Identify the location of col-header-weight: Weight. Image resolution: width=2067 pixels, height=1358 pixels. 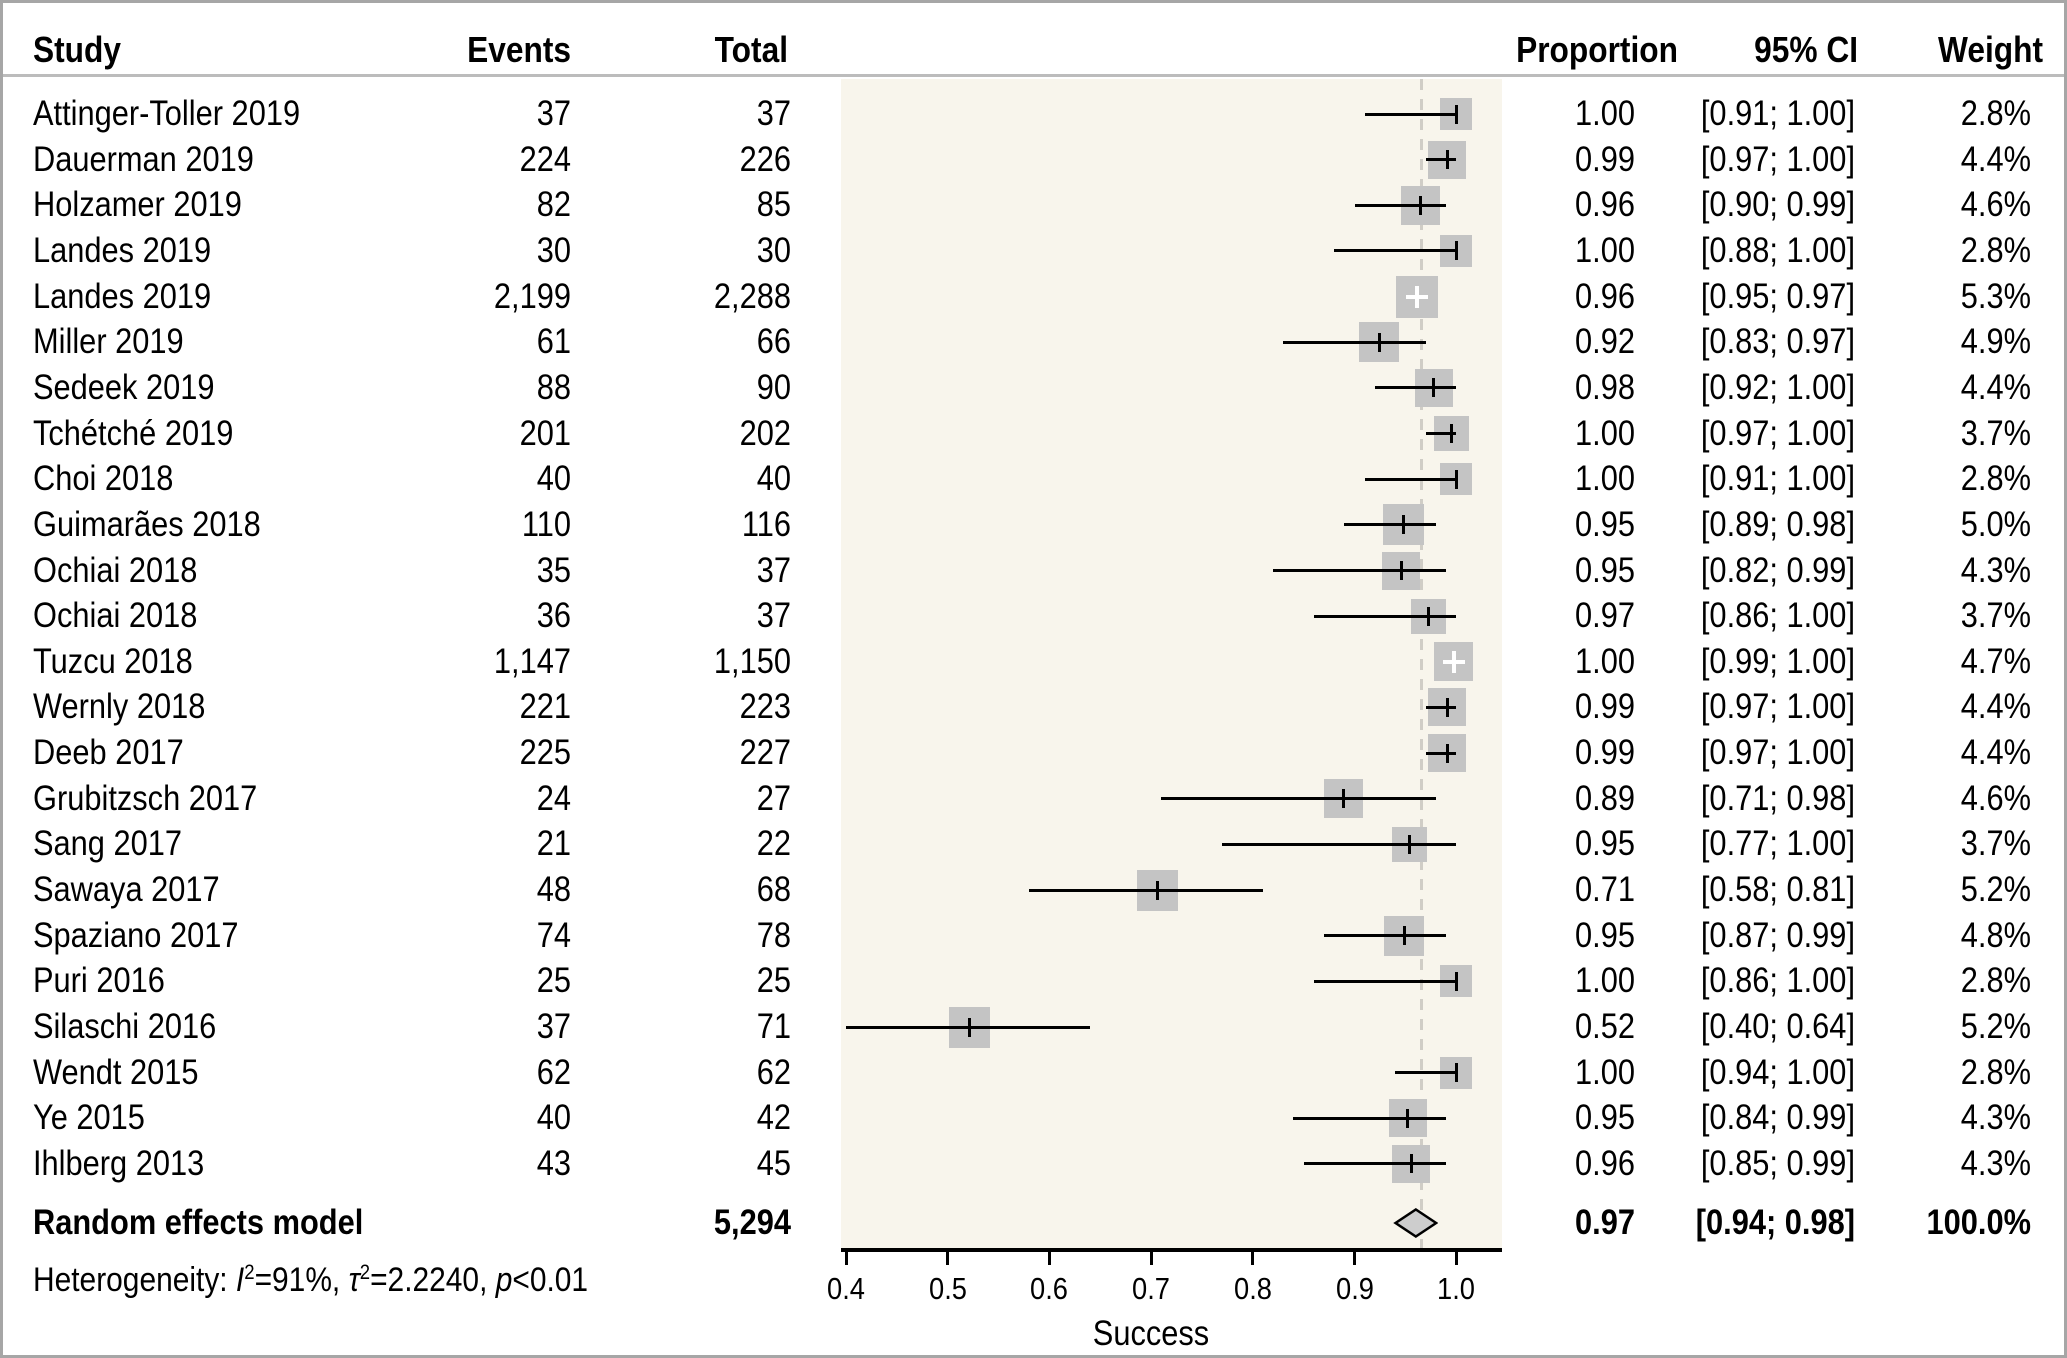
(1990, 49).